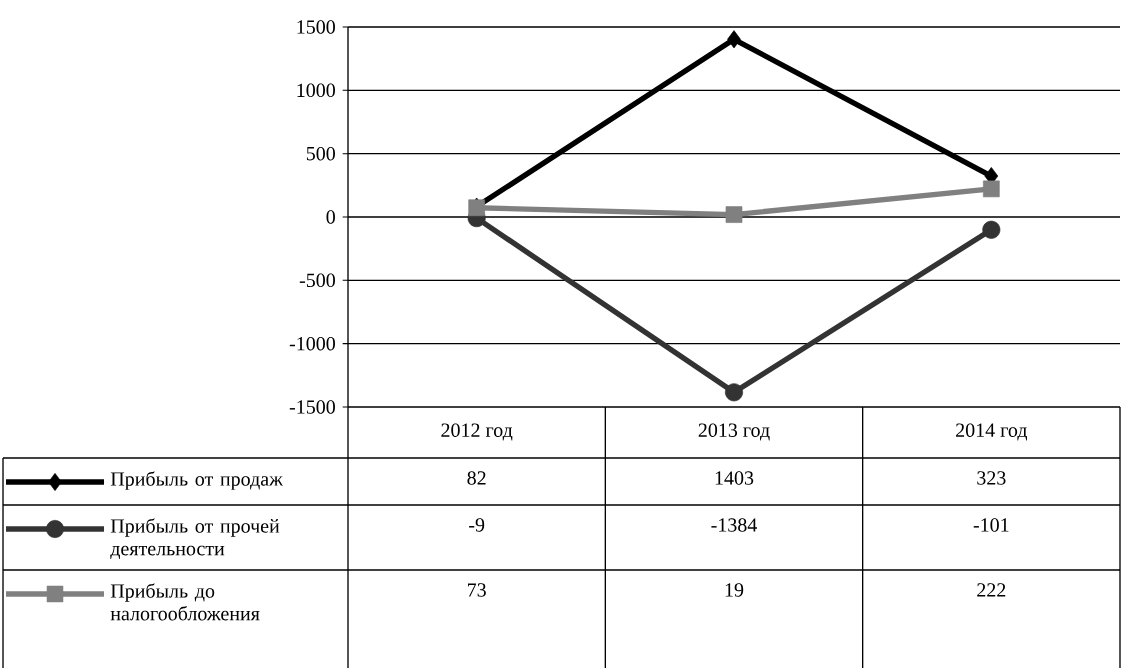 The height and width of the screenshot is (668, 1122). I want to click on data-label: 222, so click(991, 590).